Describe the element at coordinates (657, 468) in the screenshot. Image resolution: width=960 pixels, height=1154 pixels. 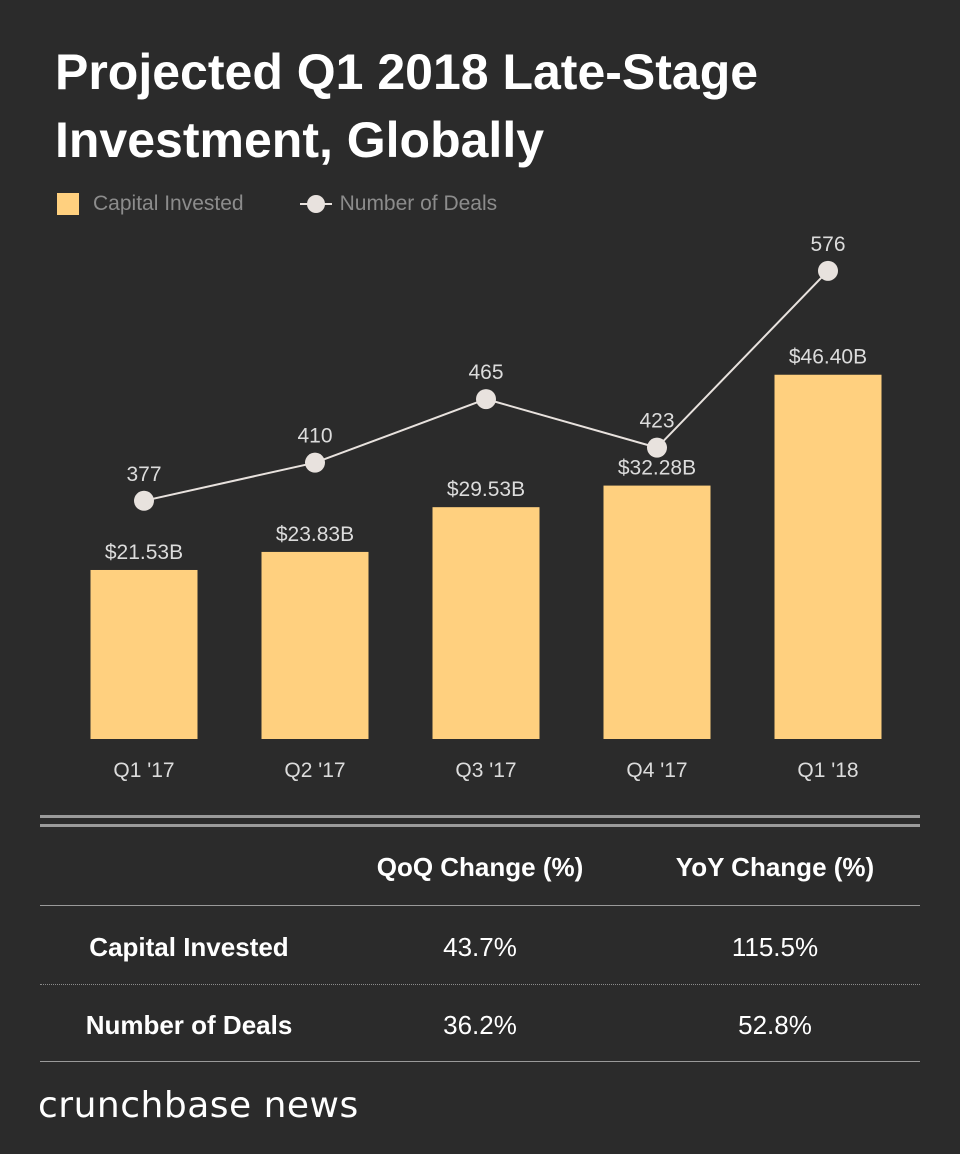
I see `bar-value-label-3: $32.28B` at that location.